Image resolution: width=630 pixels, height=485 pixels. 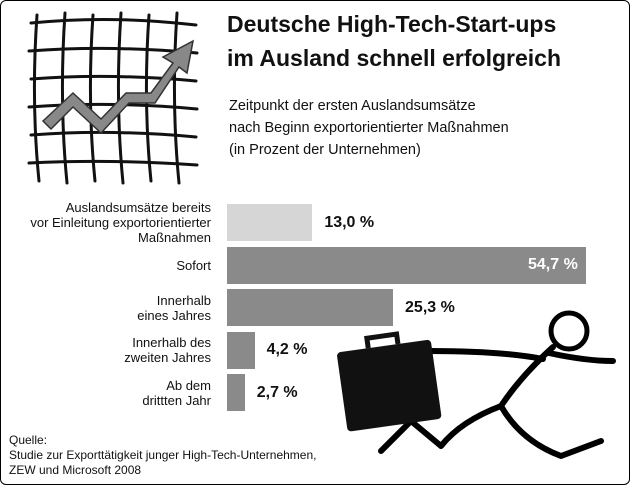 I want to click on runner-illustration, so click(x=497, y=384).